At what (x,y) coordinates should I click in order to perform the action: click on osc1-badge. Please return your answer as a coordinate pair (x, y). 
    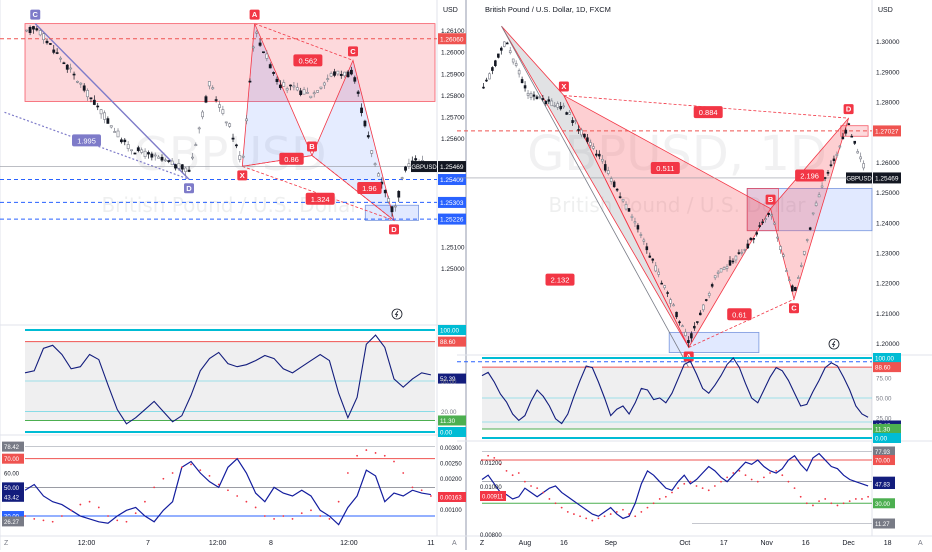
    Looking at the image, I should click on (887, 438).